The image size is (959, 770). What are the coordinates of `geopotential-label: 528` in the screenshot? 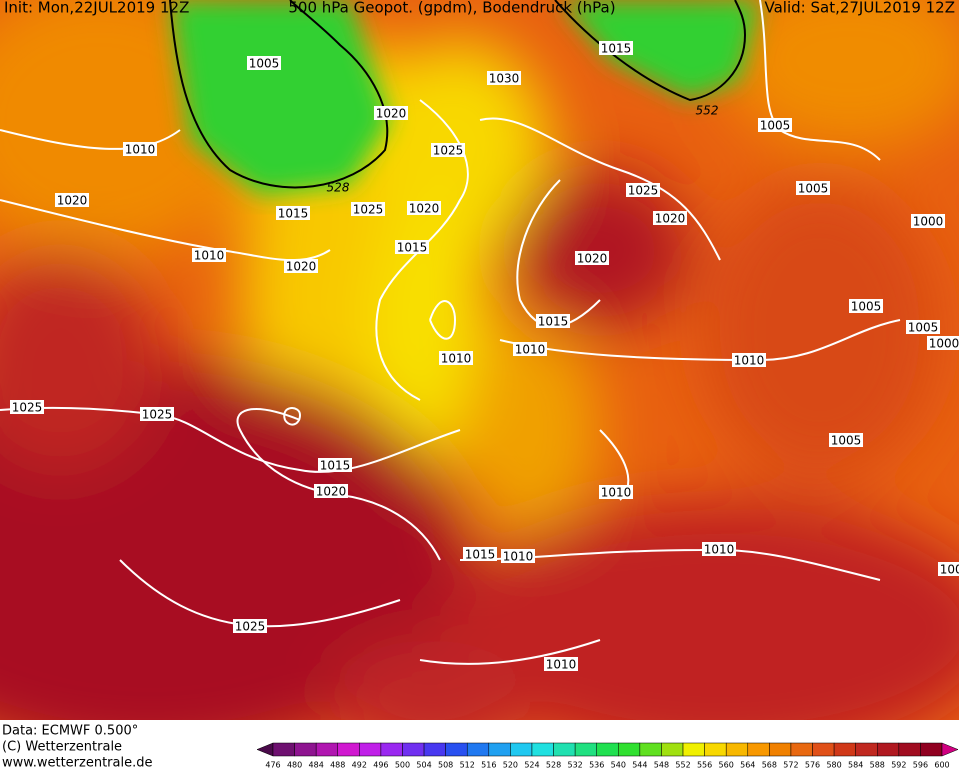 It's located at (338, 188).